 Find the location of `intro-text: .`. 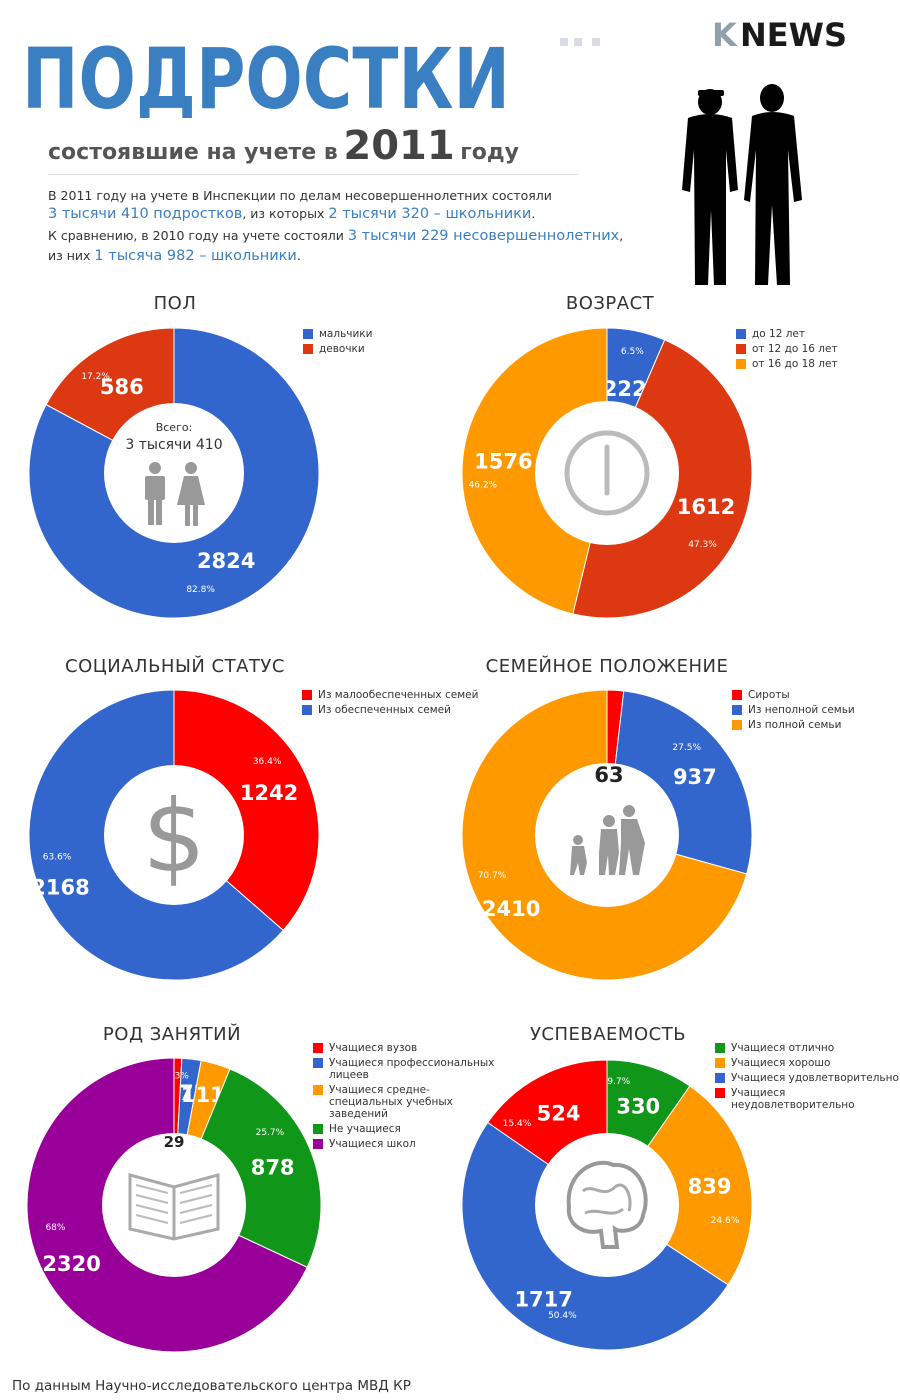

intro-text: . is located at coordinates (298, 255).